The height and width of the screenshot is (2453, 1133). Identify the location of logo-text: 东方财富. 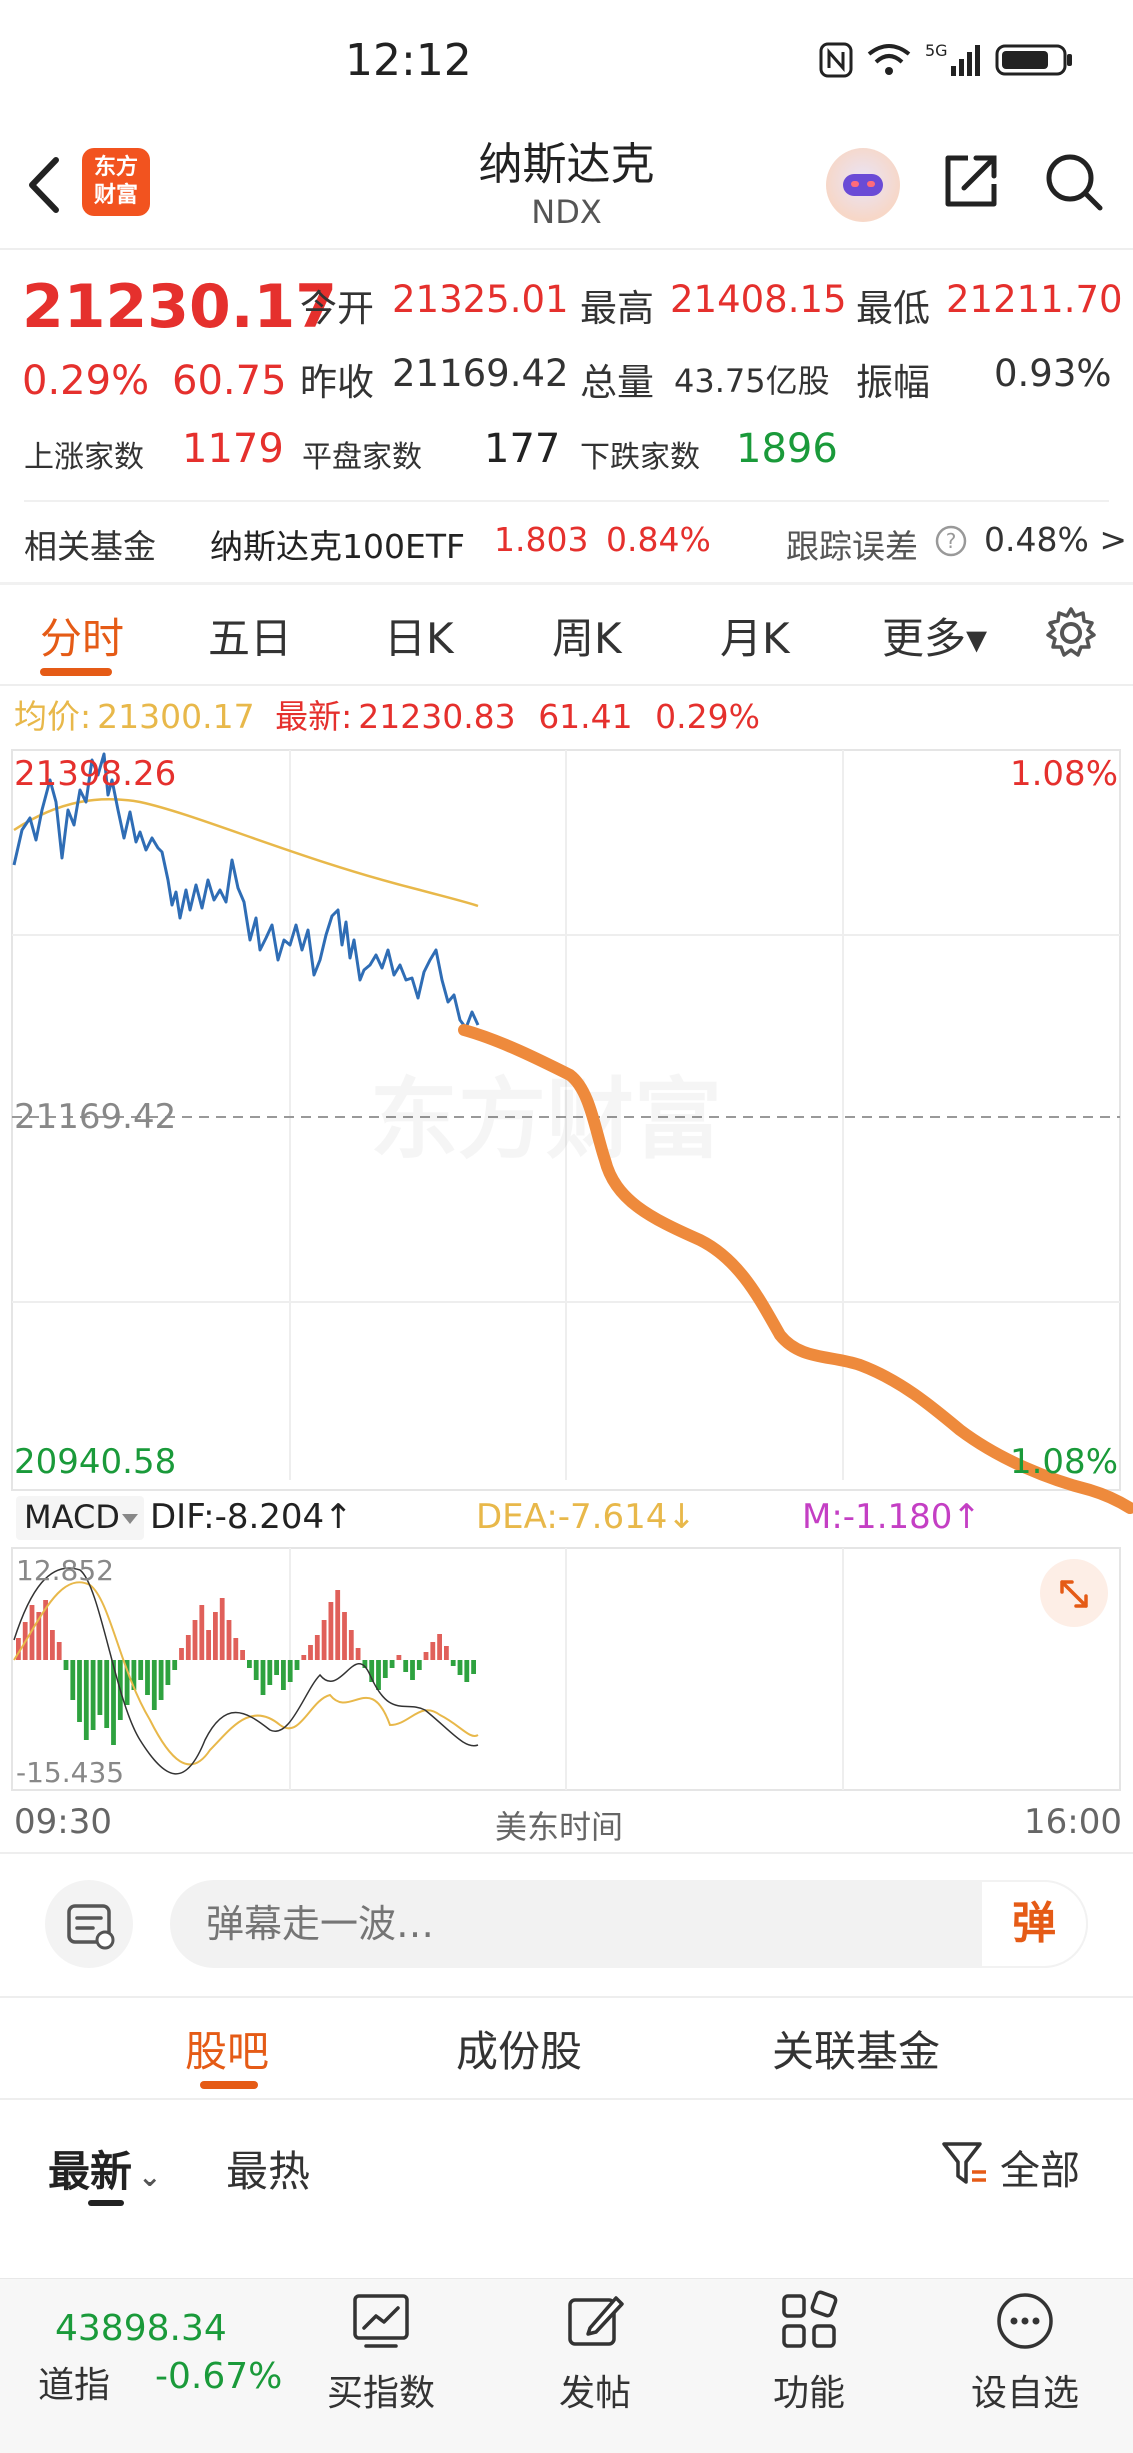
(115, 181).